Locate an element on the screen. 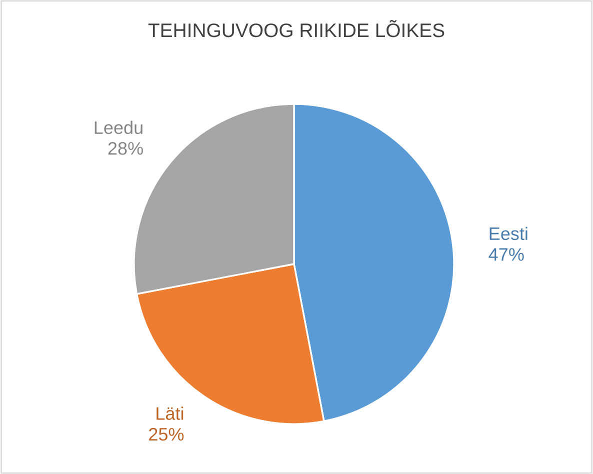 This screenshot has height=474, width=593. chart-title: TEHINGUVOOG RIIKIDE LÕIKES is located at coordinates (296, 29).